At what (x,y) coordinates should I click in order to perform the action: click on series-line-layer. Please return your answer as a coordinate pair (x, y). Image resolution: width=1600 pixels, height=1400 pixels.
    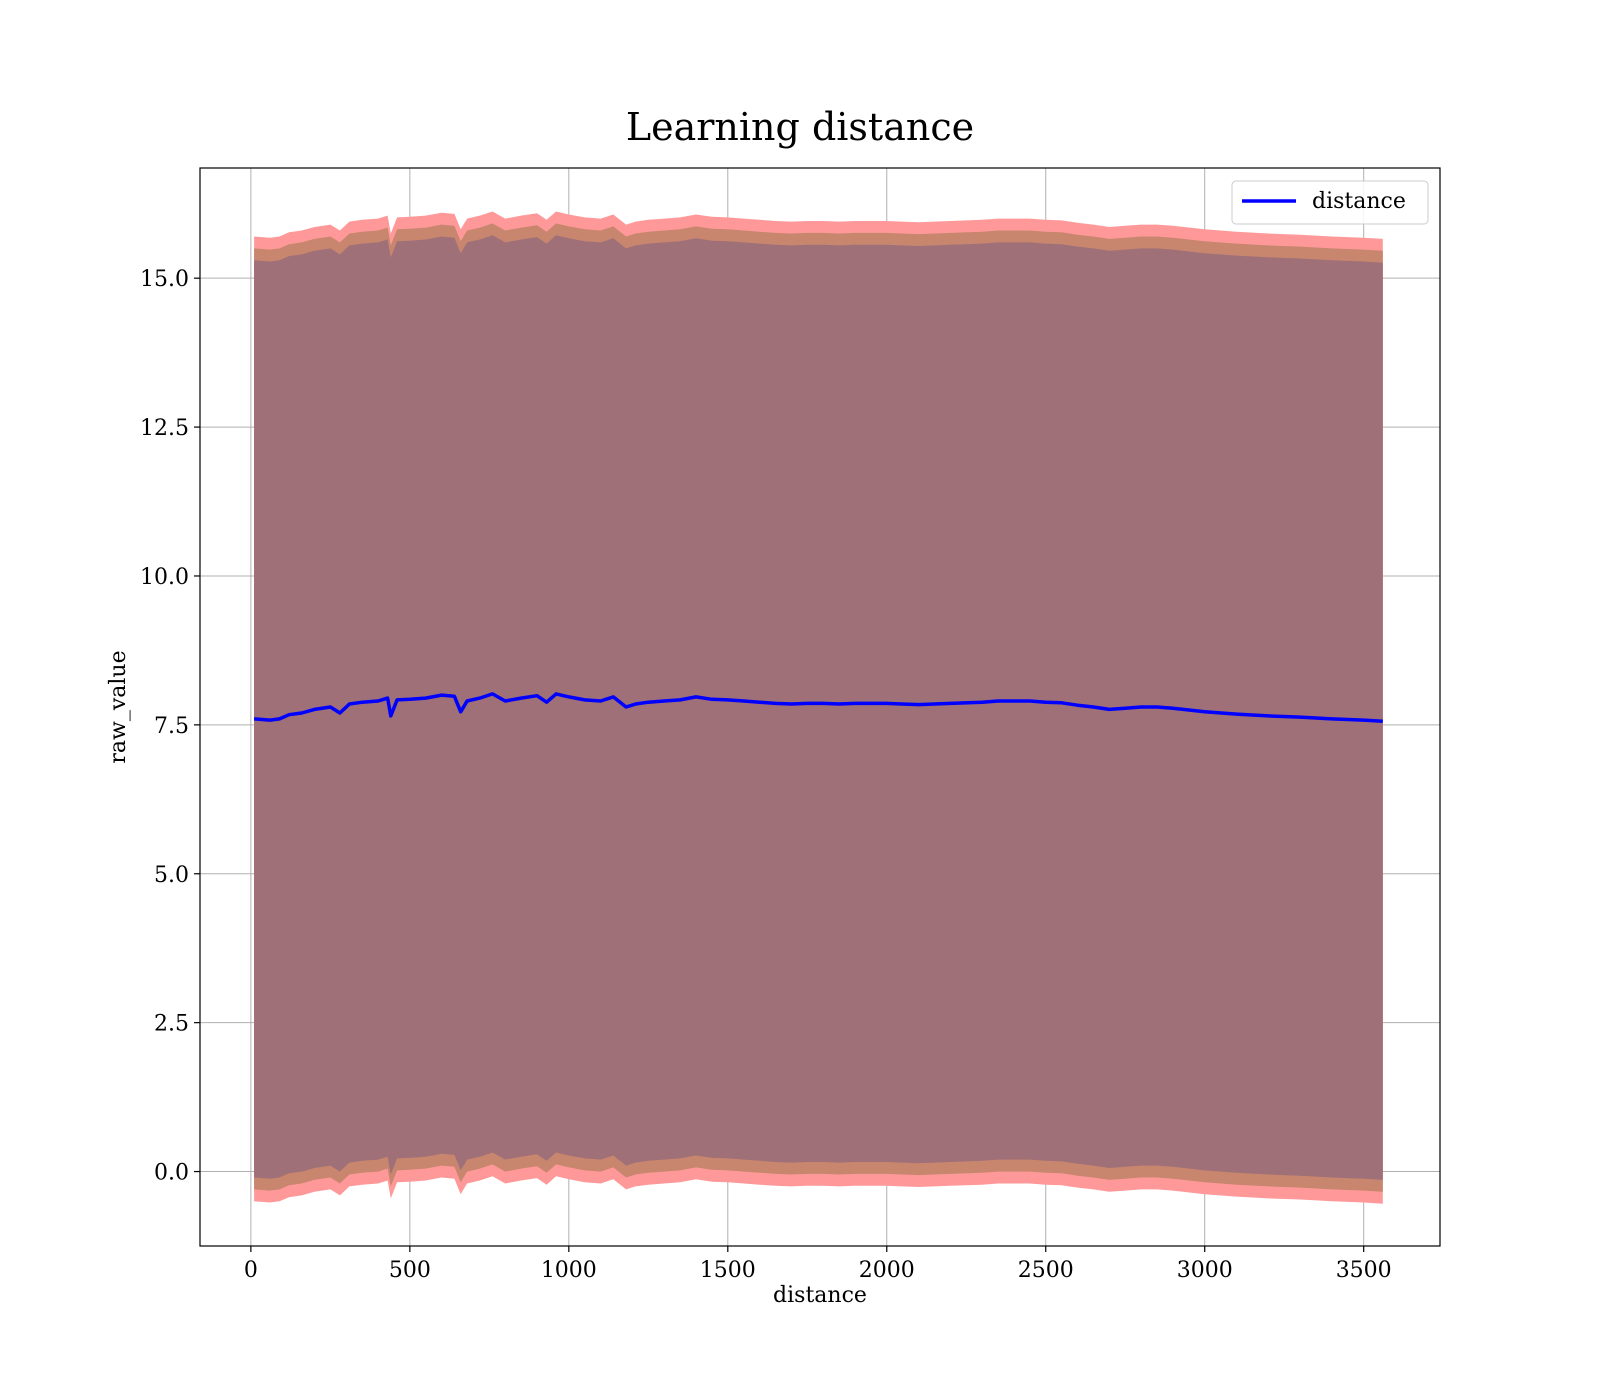
    Looking at the image, I should click on (818, 708).